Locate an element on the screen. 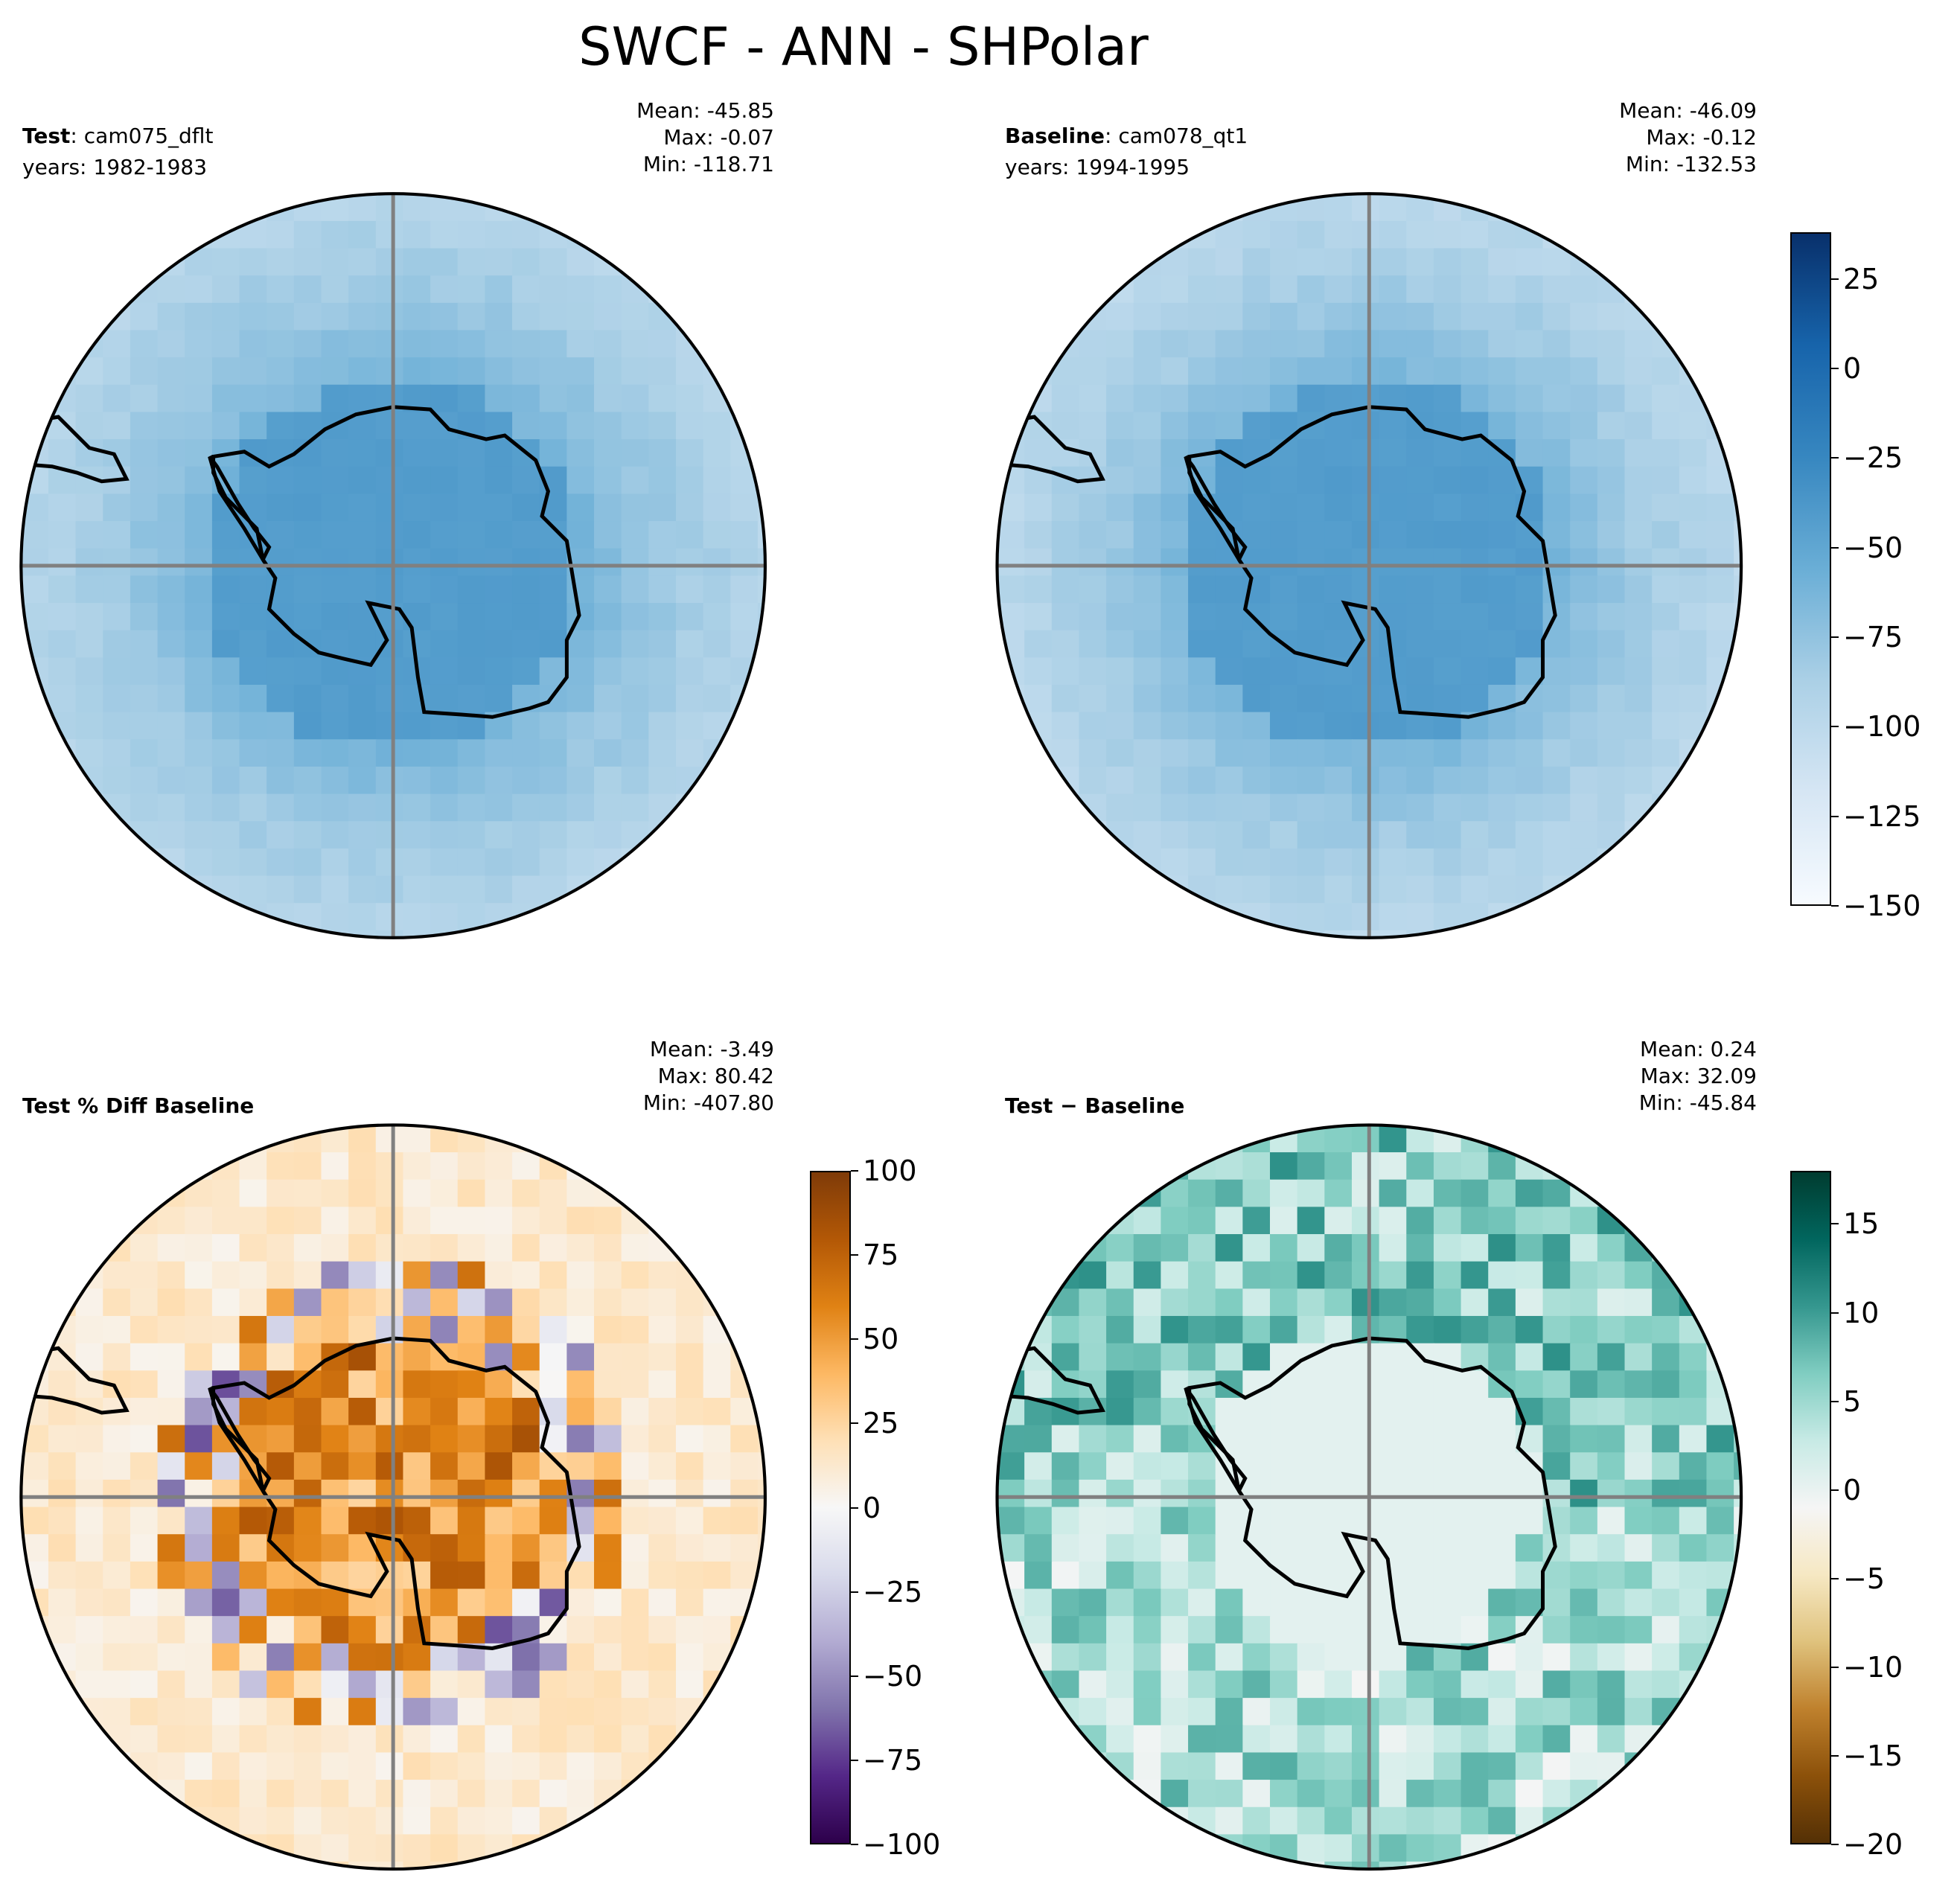  colorbar-swcf-ticks: 25 0 −25 −50 −75 −100 −125 −150 is located at coordinates (1890, 576).